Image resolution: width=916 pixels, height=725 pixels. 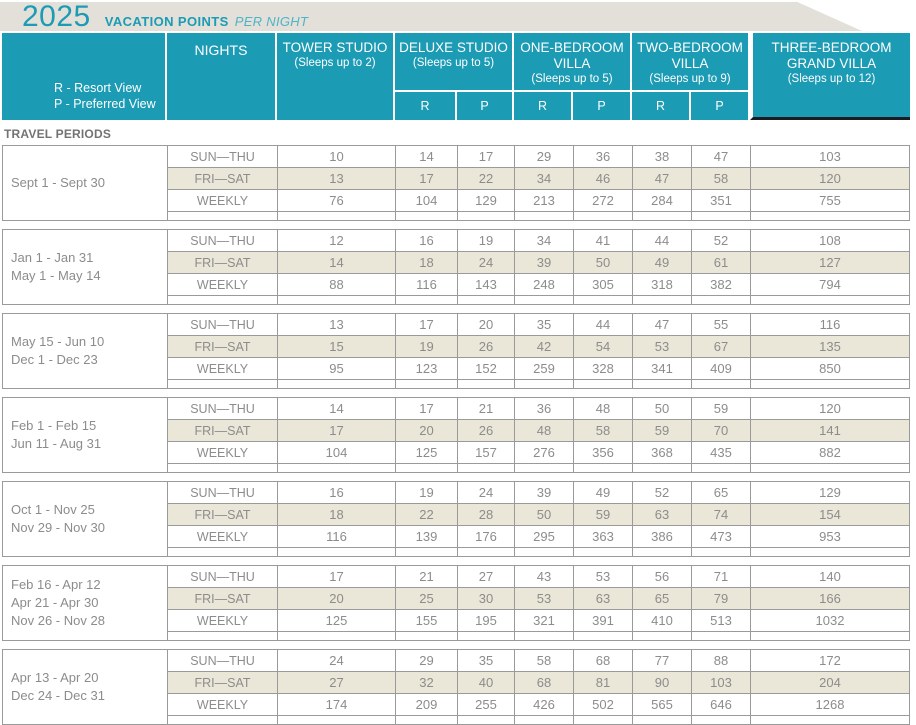 I want to click on points-value: 172, so click(x=830, y=661).